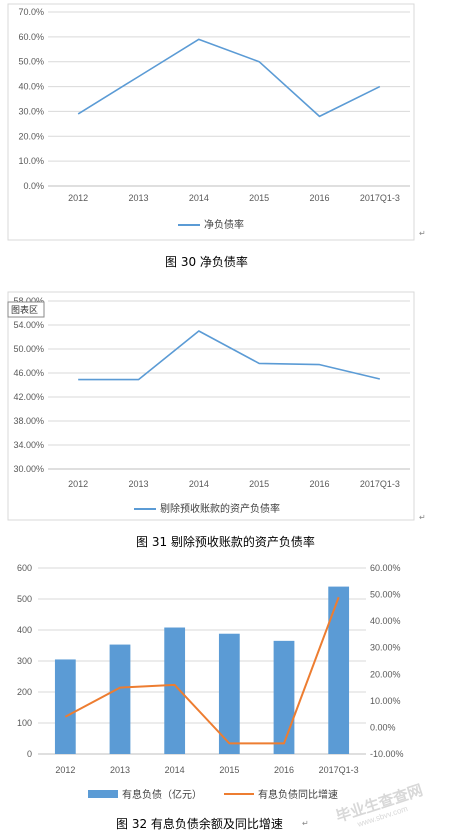 The width and height of the screenshot is (464, 840). Describe the element at coordinates (206, 261) in the screenshot. I see `figure-caption-30: 图 30 净负债率` at that location.